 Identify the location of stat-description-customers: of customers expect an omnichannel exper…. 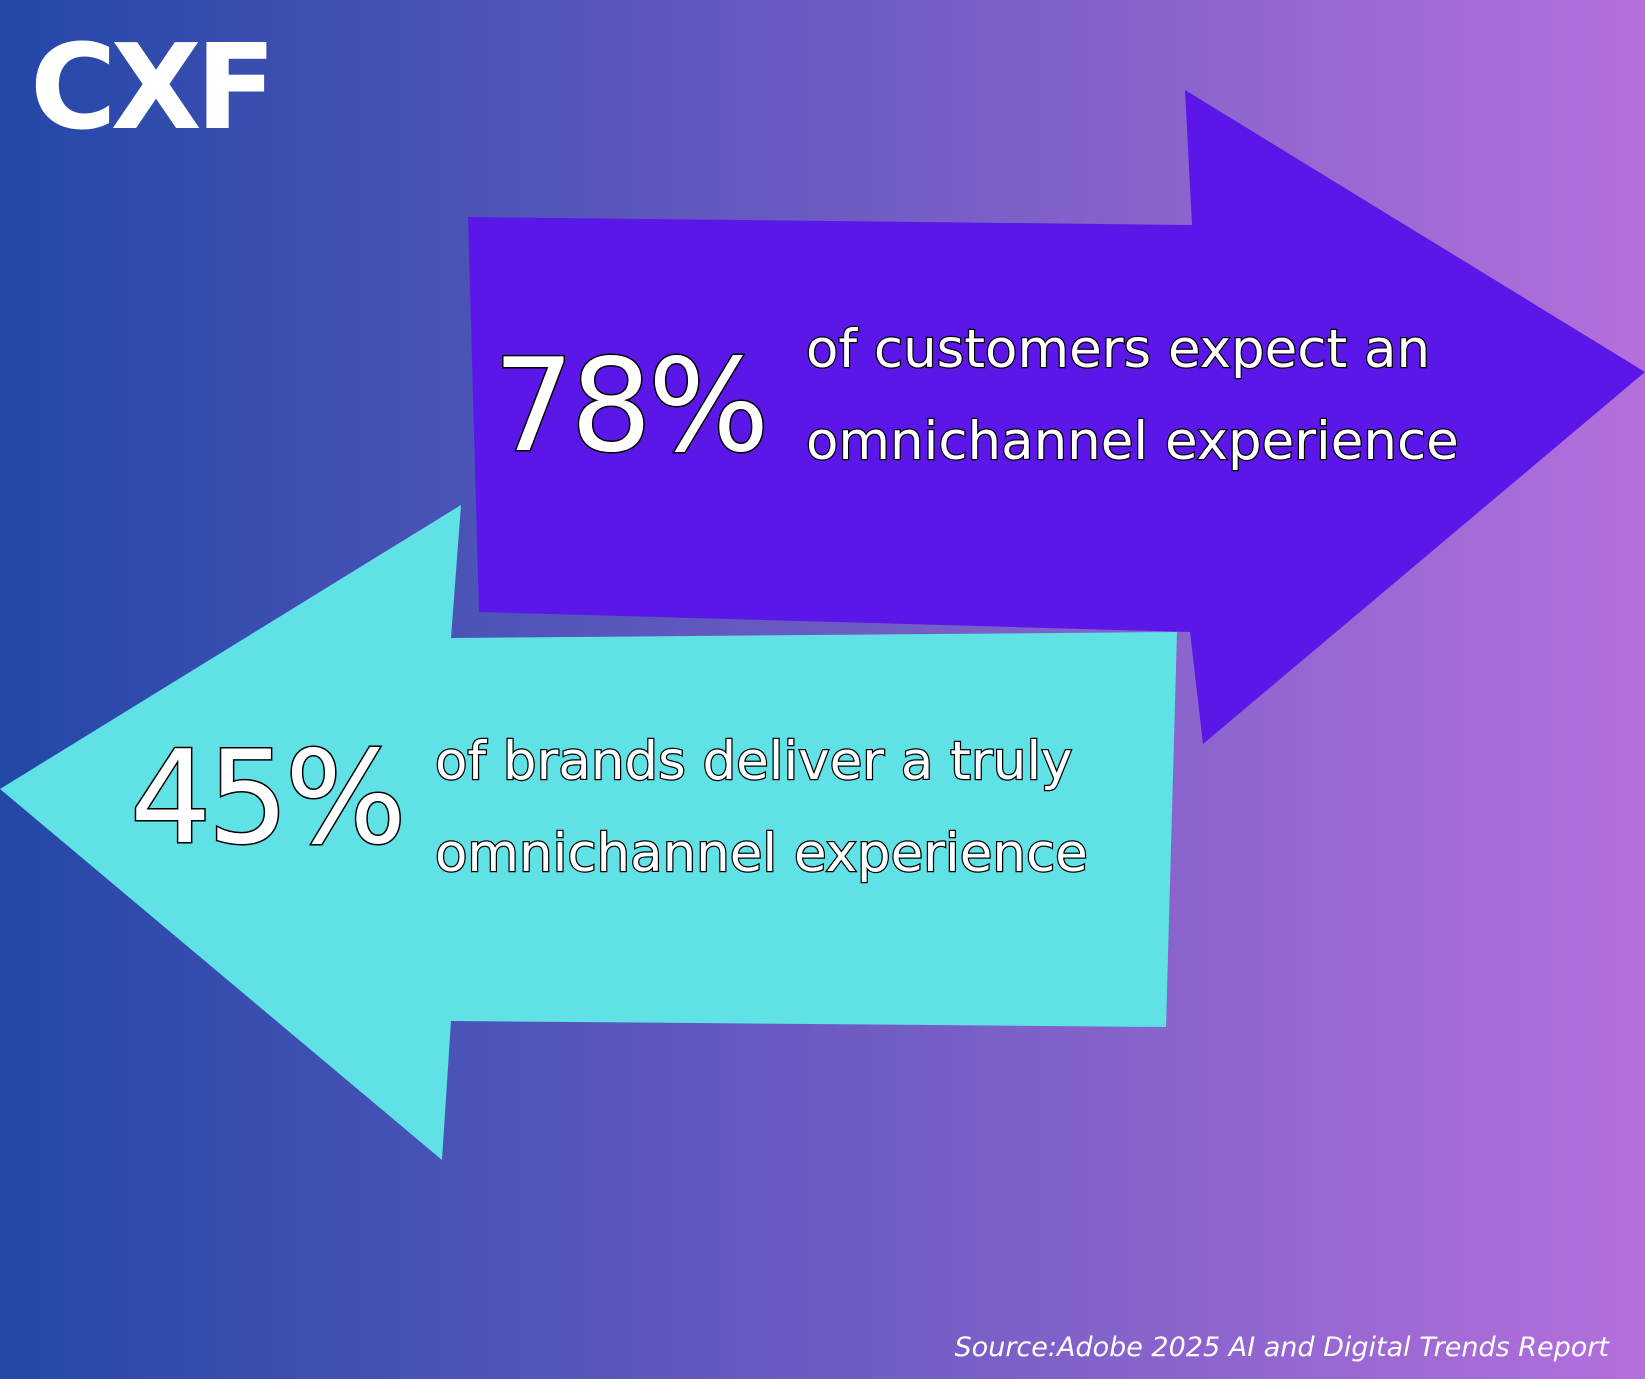
(1132, 396).